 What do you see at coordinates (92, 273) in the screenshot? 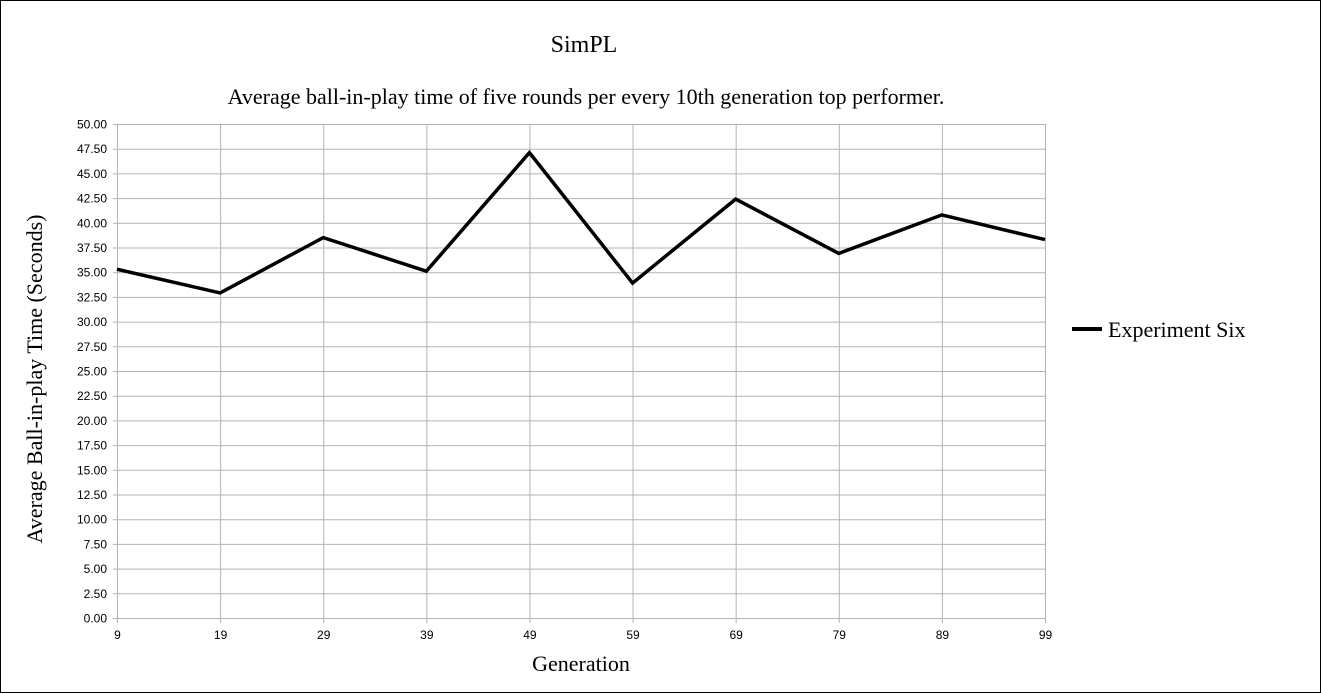
I see `y-tick-label: 35.00` at bounding box center [92, 273].